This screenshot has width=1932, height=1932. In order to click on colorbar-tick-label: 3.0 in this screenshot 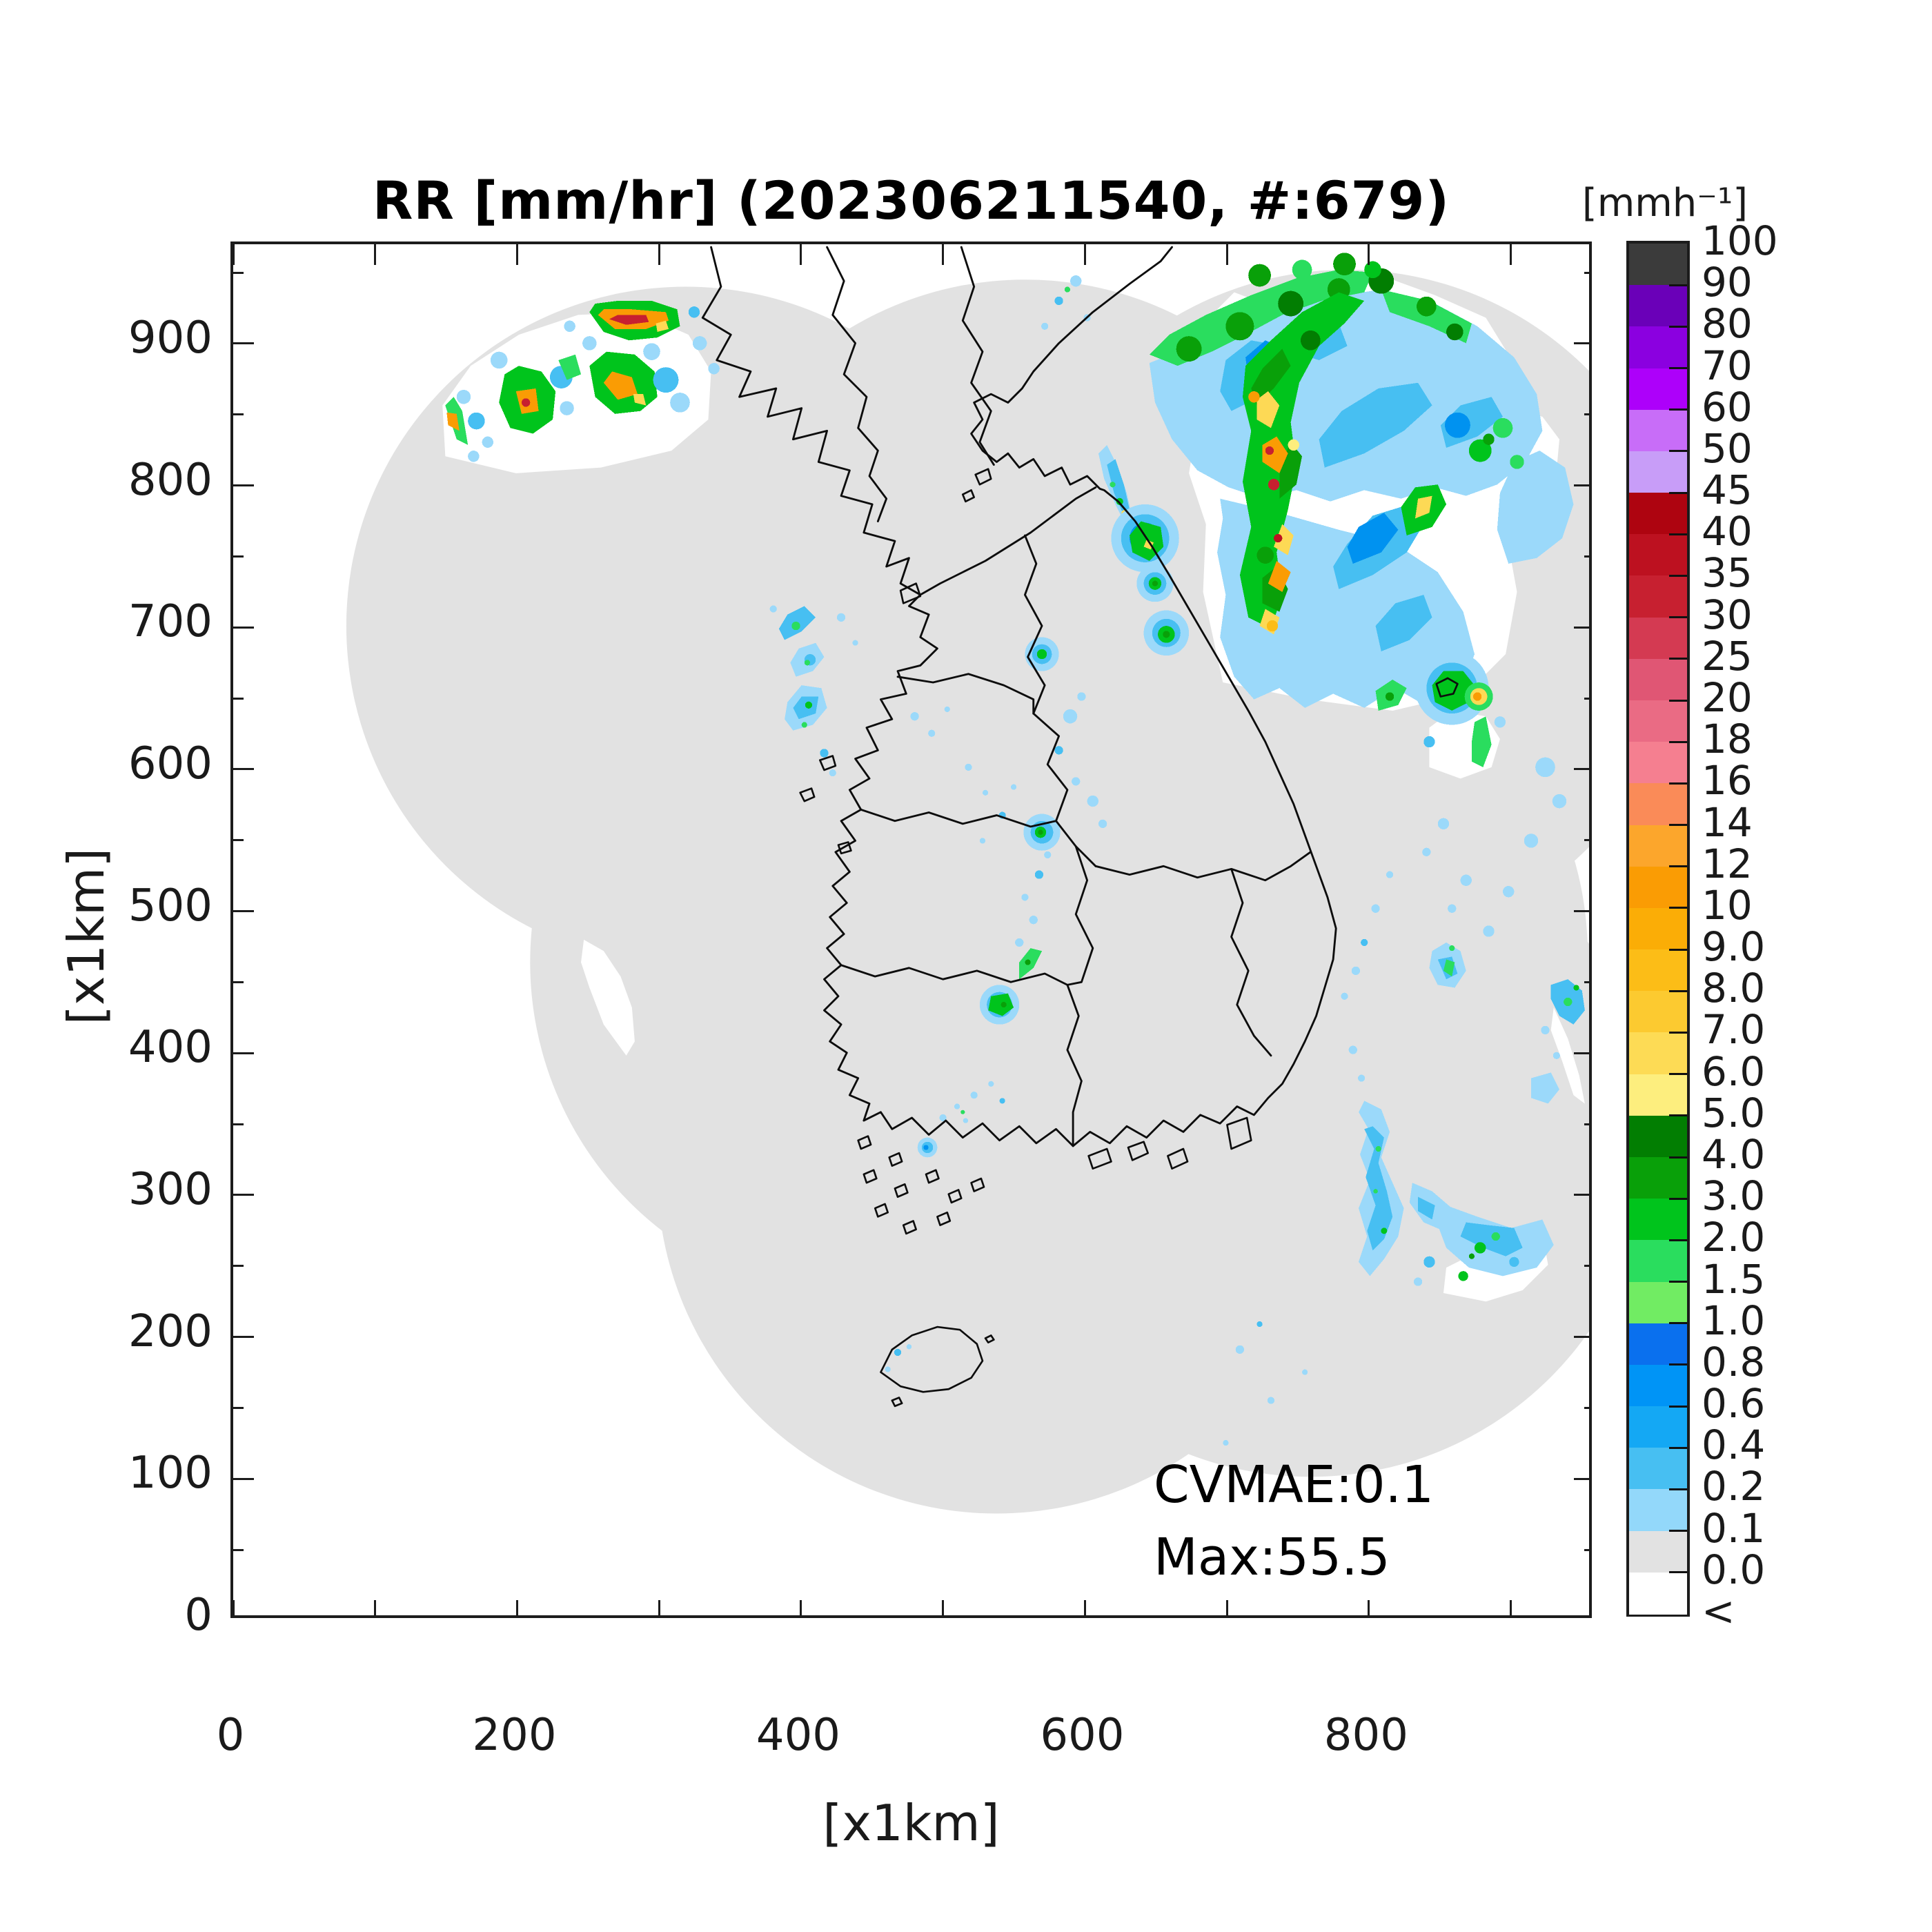, I will do `click(1734, 1196)`.